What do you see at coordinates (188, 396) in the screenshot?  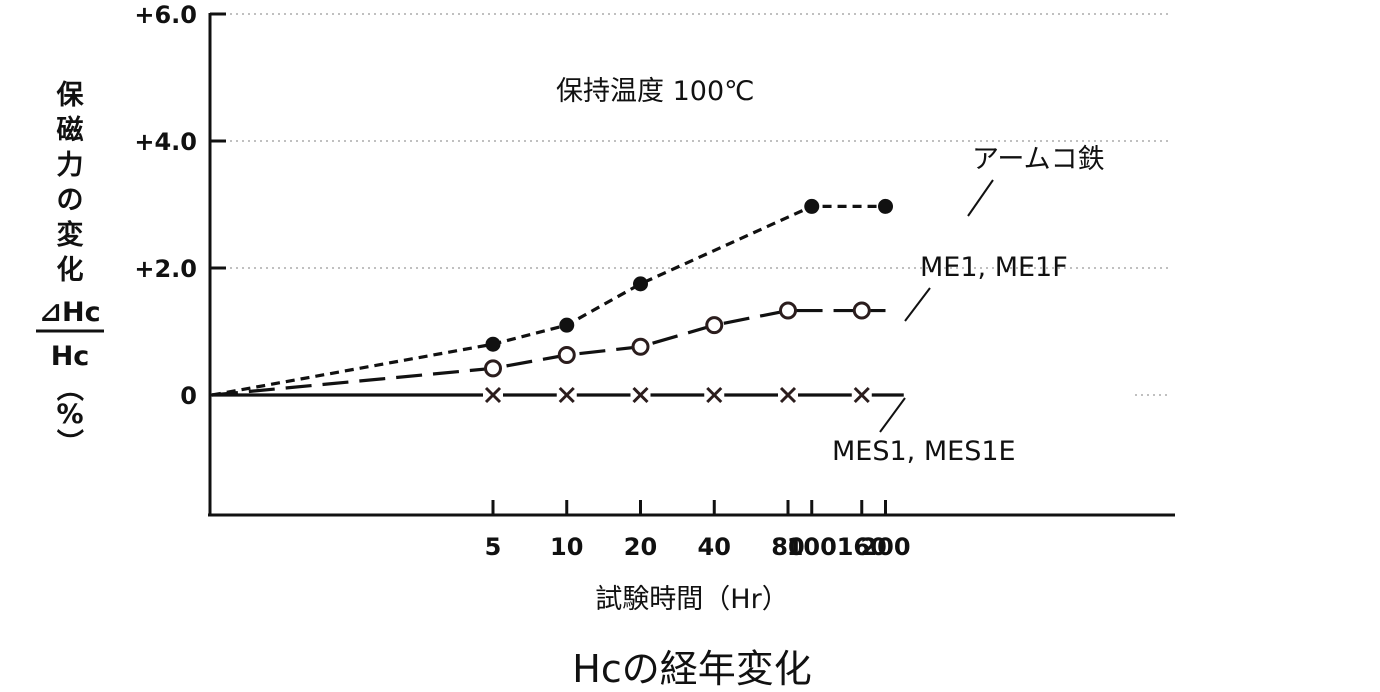 I see `y-tick-label: 0` at bounding box center [188, 396].